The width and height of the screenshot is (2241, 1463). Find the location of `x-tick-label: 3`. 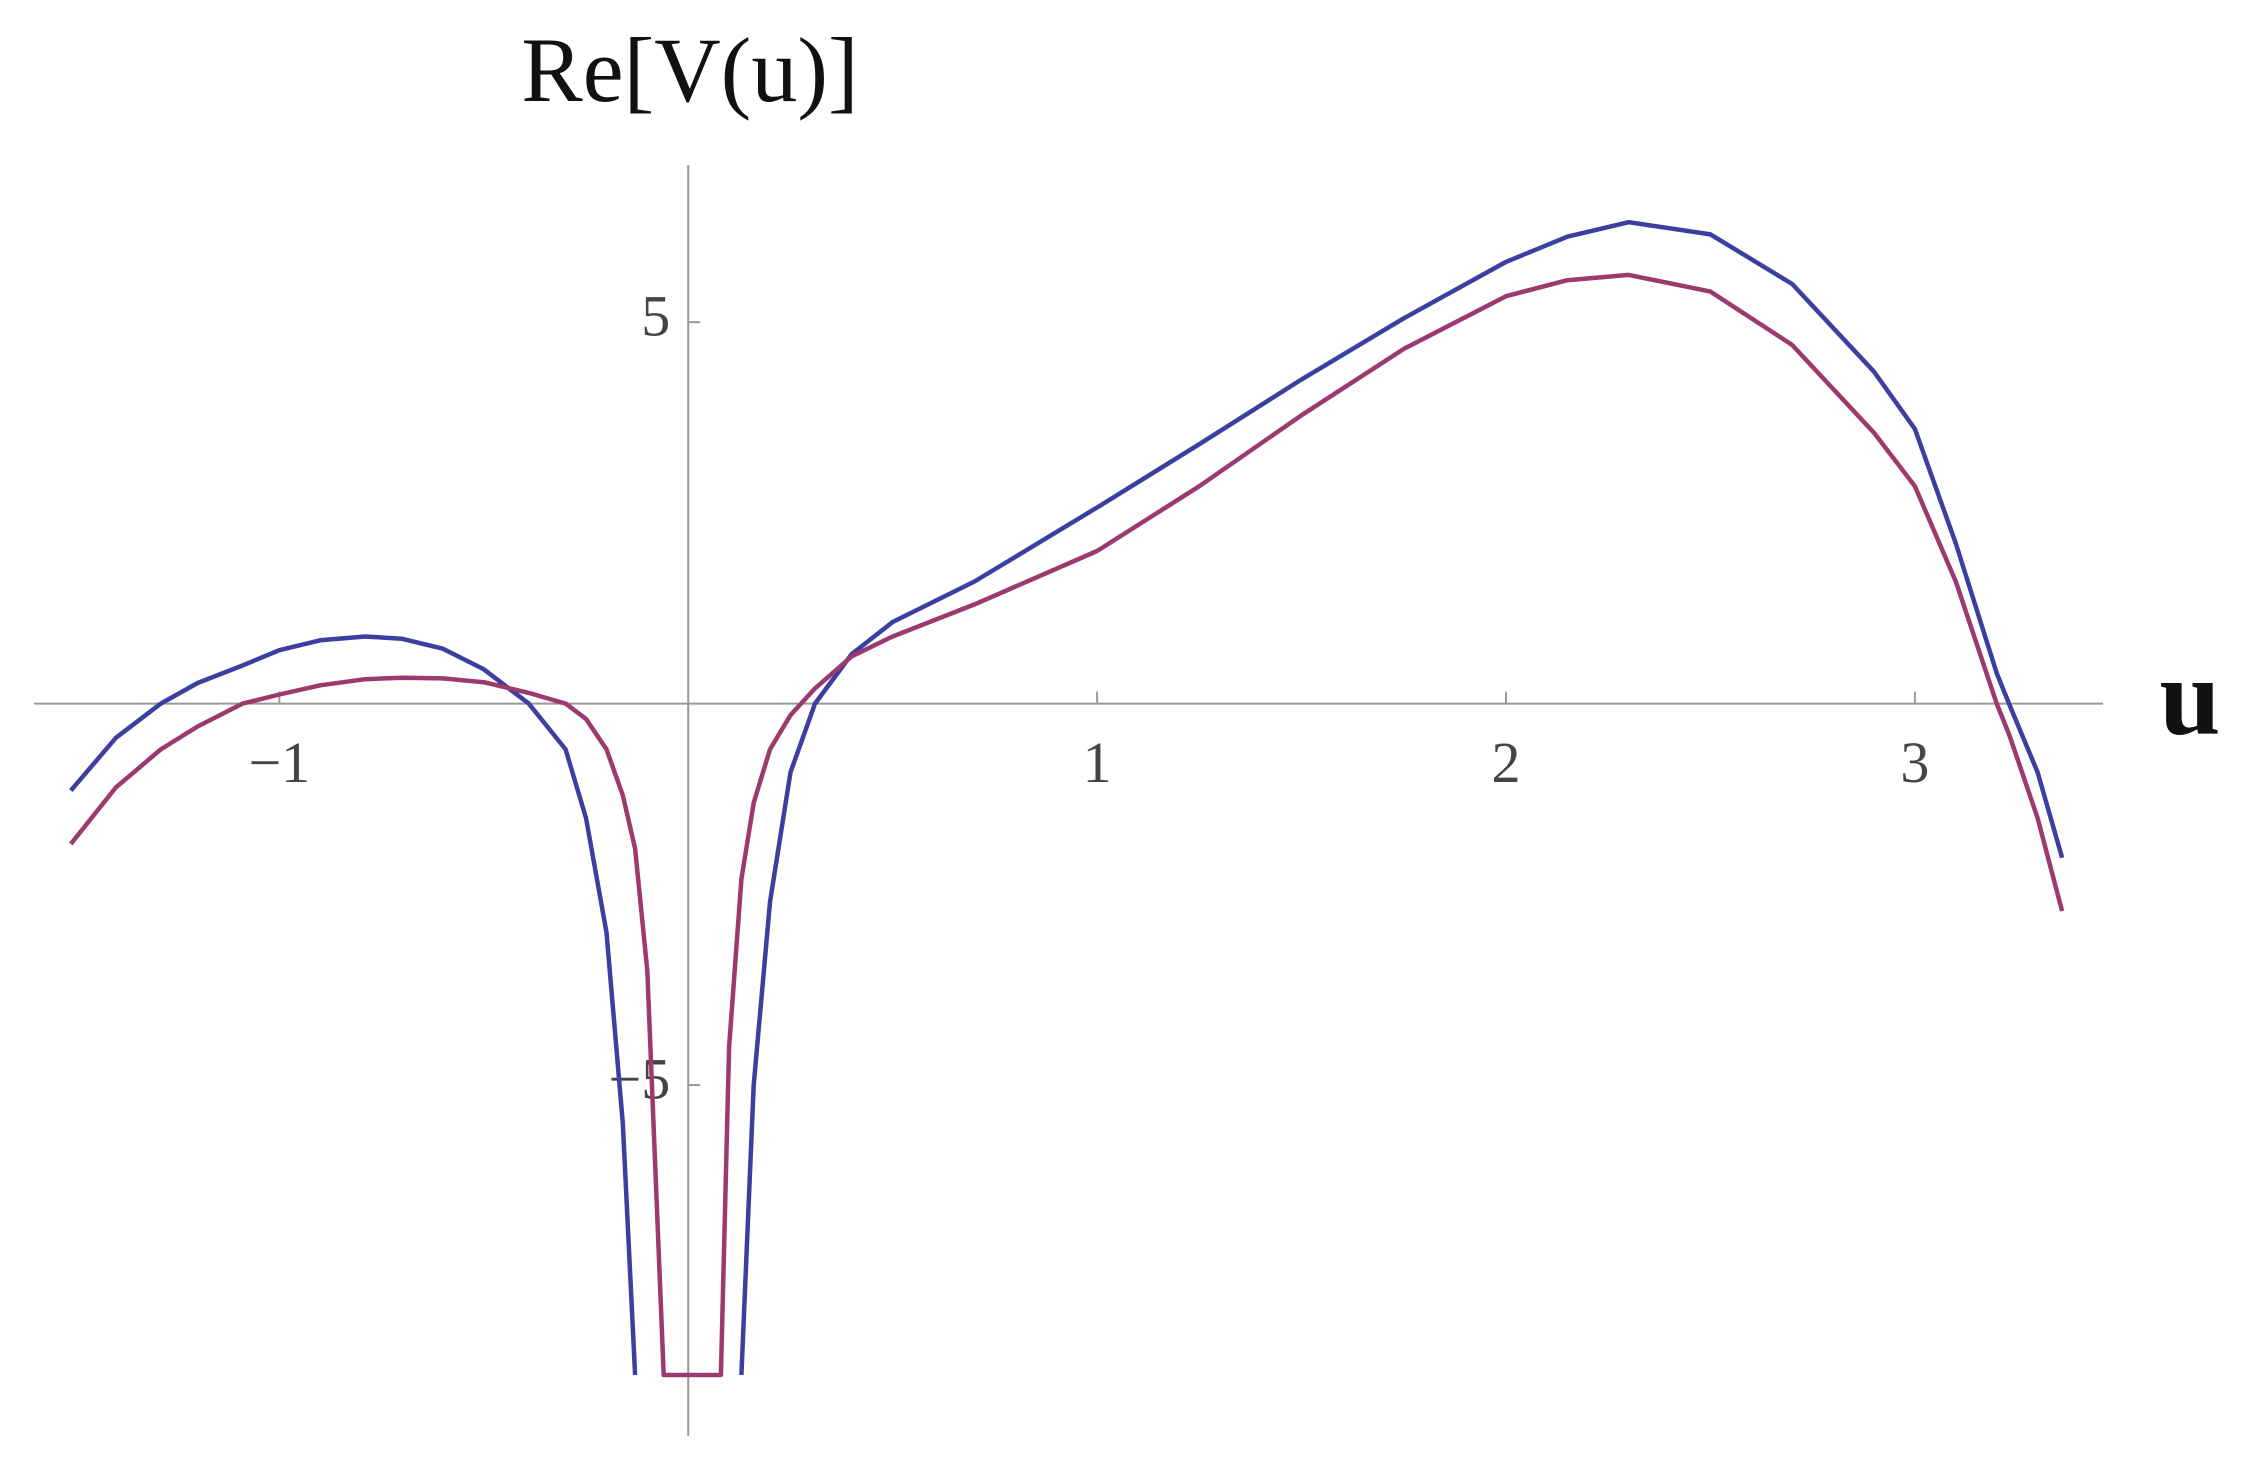

x-tick-label: 3 is located at coordinates (1914, 762).